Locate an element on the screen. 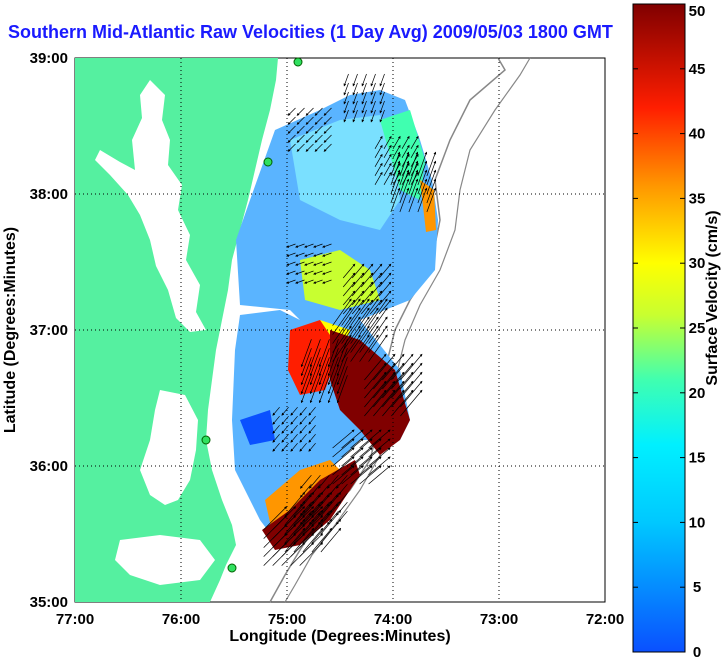  colorbar-tick-label: 10 is located at coordinates (697, 522).